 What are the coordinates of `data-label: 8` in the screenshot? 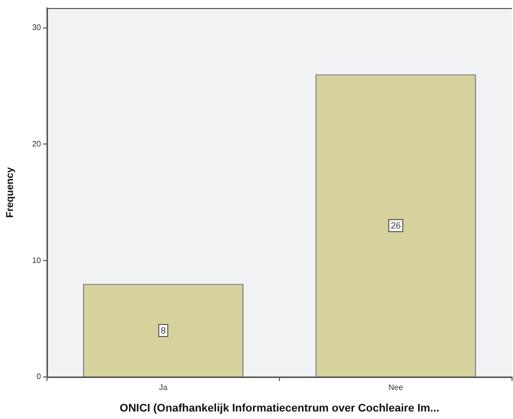 It's located at (163, 330).